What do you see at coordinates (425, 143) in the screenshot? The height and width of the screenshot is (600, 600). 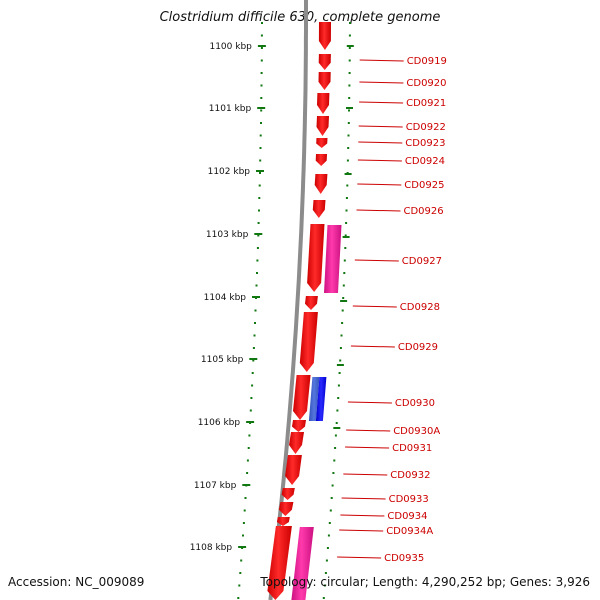 I see `gene-label-cd0923: CD0923` at bounding box center [425, 143].